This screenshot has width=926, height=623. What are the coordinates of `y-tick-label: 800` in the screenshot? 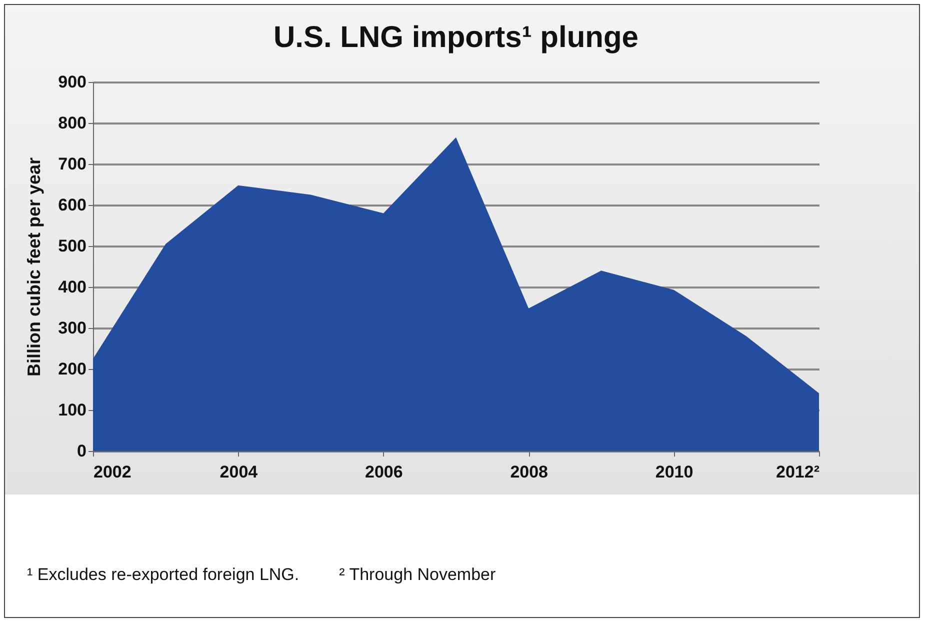 It's located at (72, 123).